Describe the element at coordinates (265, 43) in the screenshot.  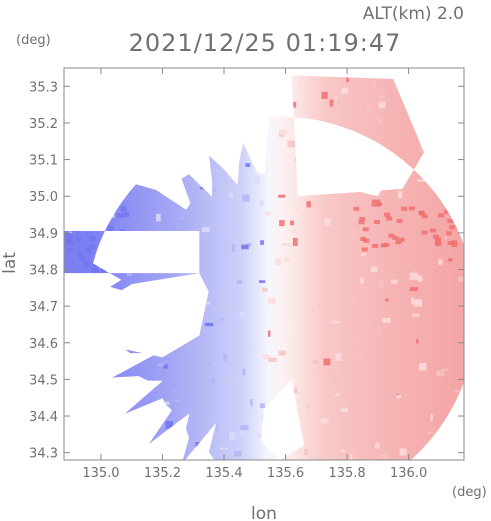
I see `timestamp-title: 2021/12/25 01:19:47` at that location.